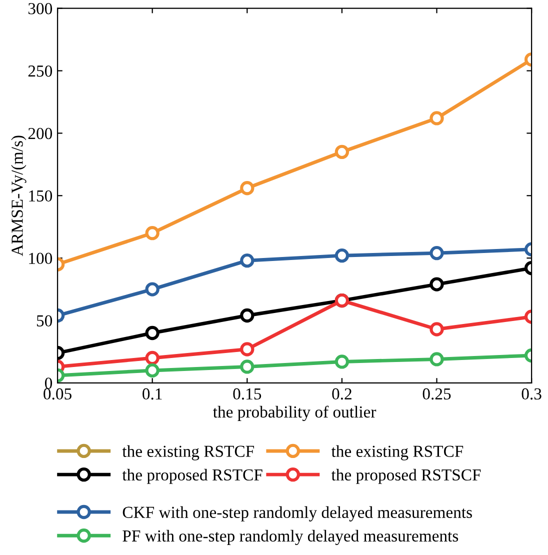 The image size is (548, 555). I want to click on y-tick-label: 250, so click(40, 71).